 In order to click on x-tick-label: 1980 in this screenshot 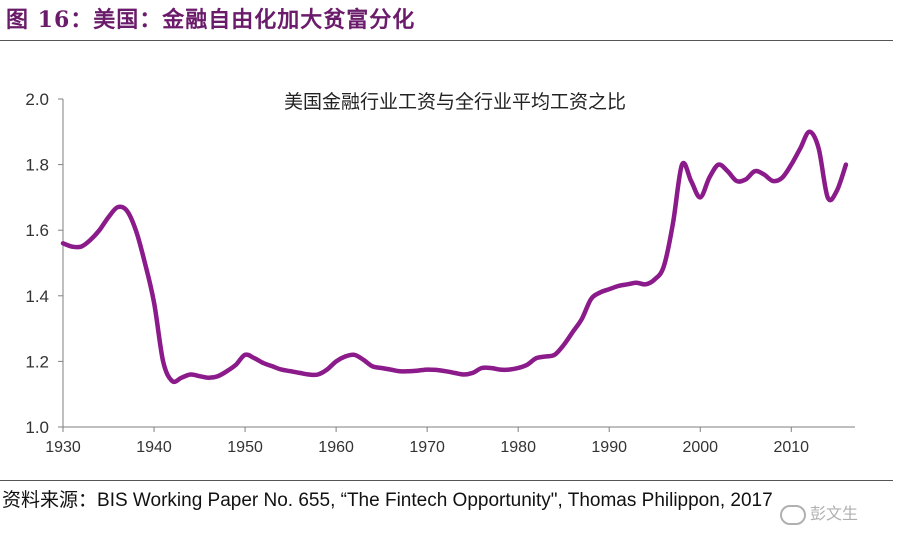, I will do `click(518, 447)`.